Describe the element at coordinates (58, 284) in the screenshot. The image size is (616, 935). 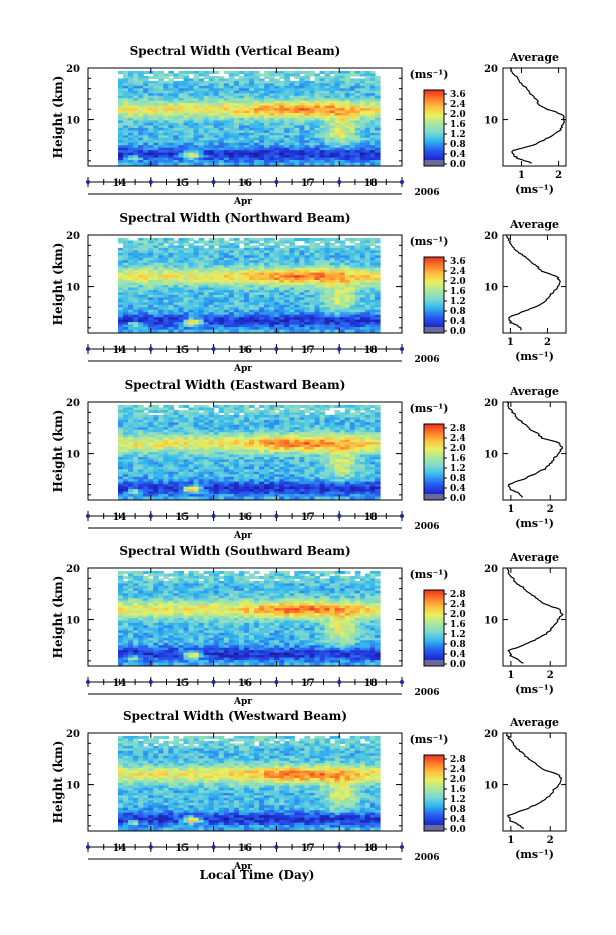
I see `y-axis-label: Height (km)` at that location.